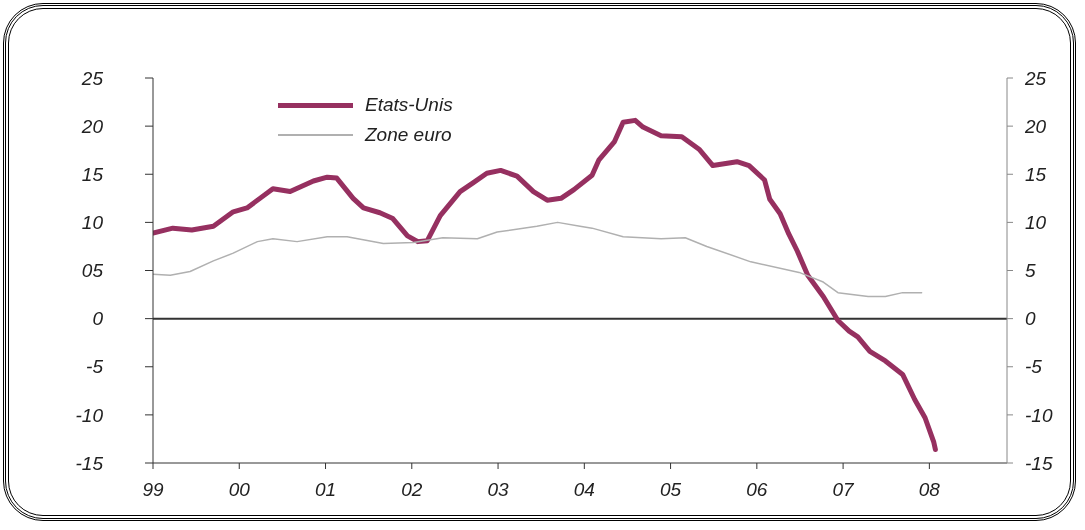  Describe the element at coordinates (409, 105) in the screenshot. I see `legend-label: Etats-Unis` at that location.